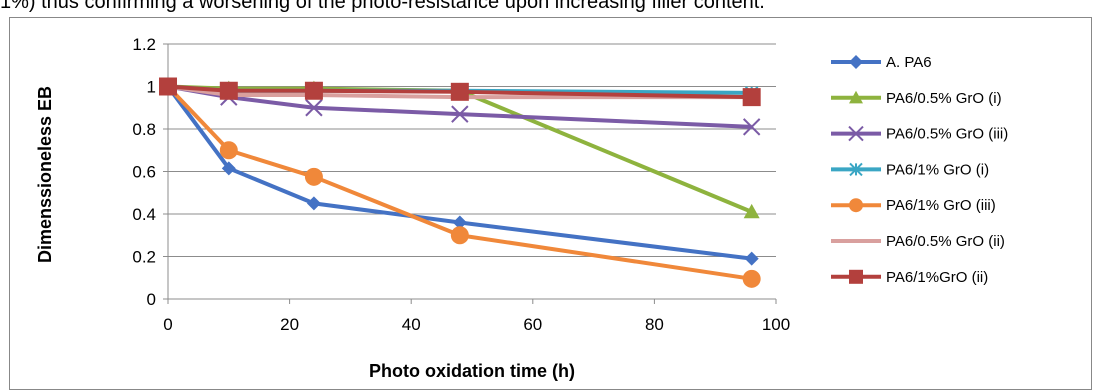 The height and width of the screenshot is (391, 1093). Describe the element at coordinates (144, 129) in the screenshot. I see `y-tick-label: 0.8` at that location.